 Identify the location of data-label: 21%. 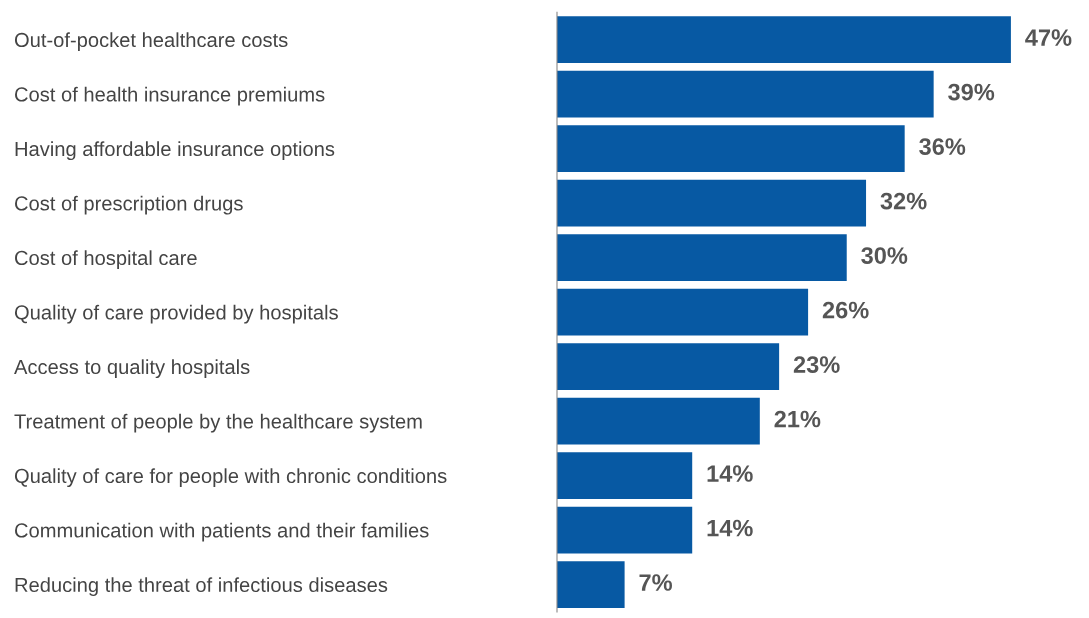
(797, 419).